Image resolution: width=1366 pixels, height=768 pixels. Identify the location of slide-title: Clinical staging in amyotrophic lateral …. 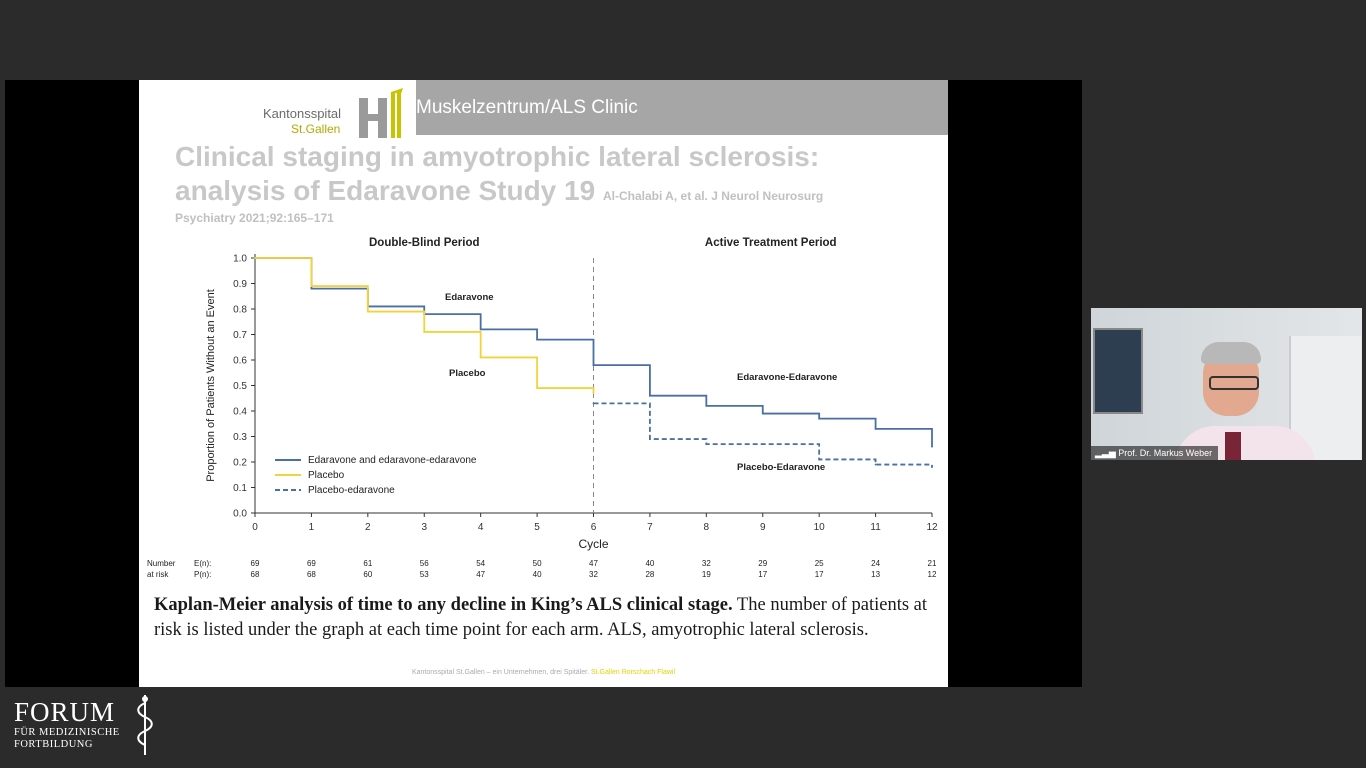
(555, 176).